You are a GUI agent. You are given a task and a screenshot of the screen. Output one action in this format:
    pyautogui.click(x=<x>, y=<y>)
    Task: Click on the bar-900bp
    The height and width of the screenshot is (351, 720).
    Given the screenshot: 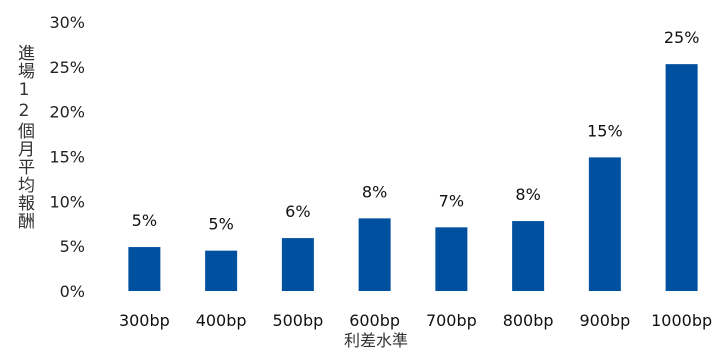 What is the action you would take?
    pyautogui.click(x=604, y=224)
    